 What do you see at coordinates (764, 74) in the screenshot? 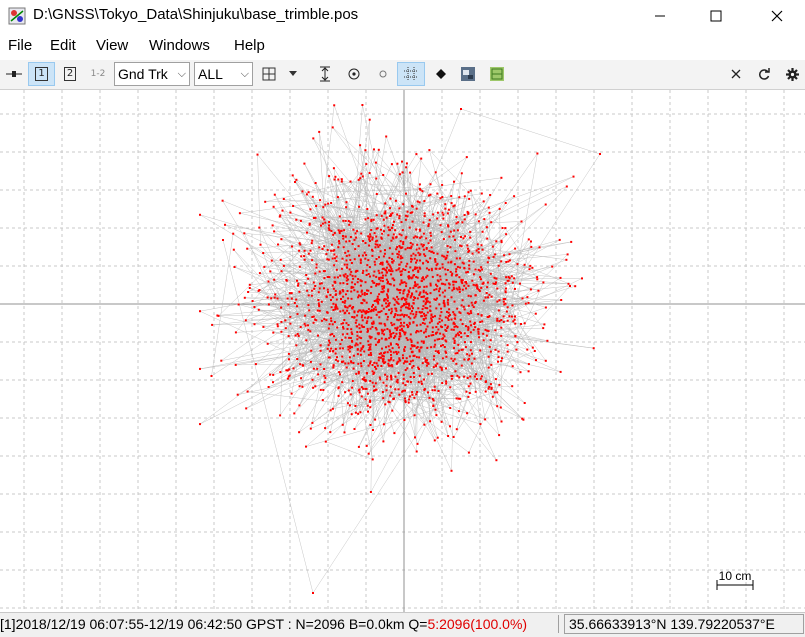
I see `reload-button` at bounding box center [764, 74].